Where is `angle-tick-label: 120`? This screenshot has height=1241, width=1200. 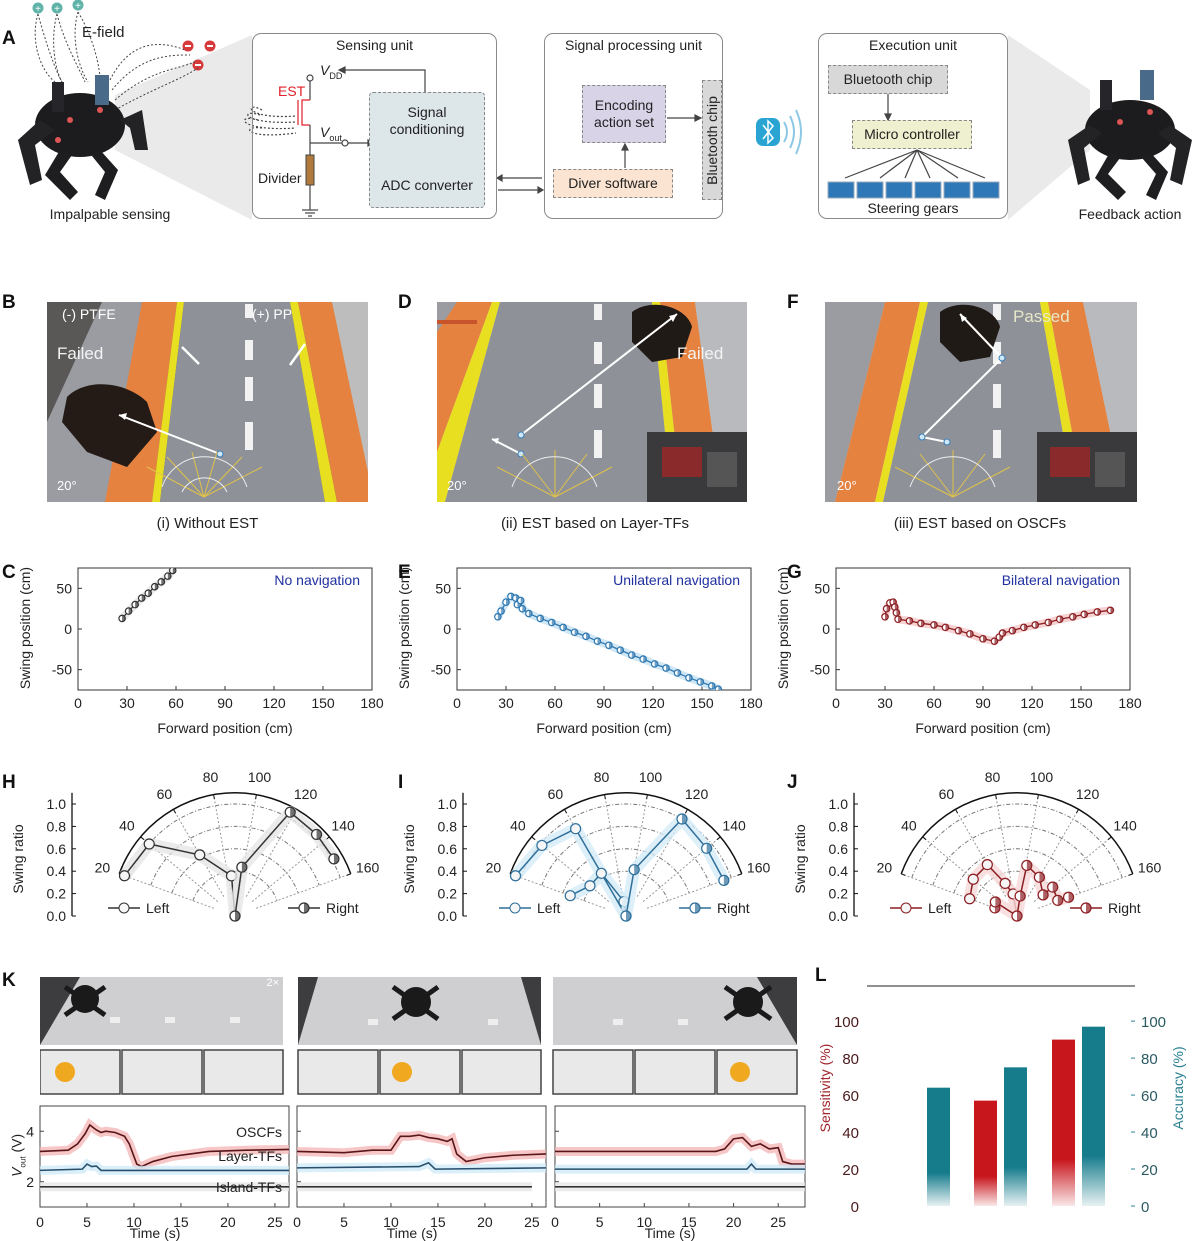 angle-tick-label: 120 is located at coordinates (306, 794).